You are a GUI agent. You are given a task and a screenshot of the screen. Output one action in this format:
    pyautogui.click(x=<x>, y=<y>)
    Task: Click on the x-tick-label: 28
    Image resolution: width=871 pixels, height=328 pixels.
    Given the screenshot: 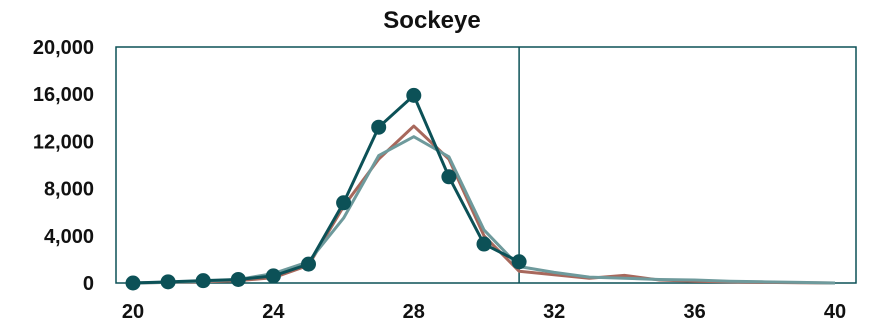 What is the action you would take?
    pyautogui.click(x=414, y=312)
    